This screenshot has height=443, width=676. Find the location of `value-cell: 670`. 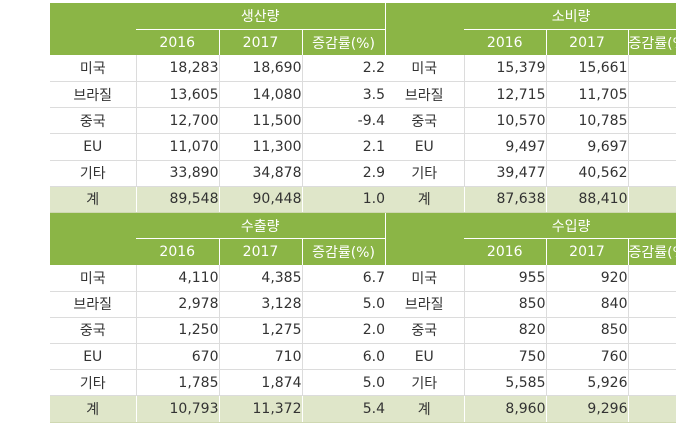

value-cell: 670 is located at coordinates (178, 357).